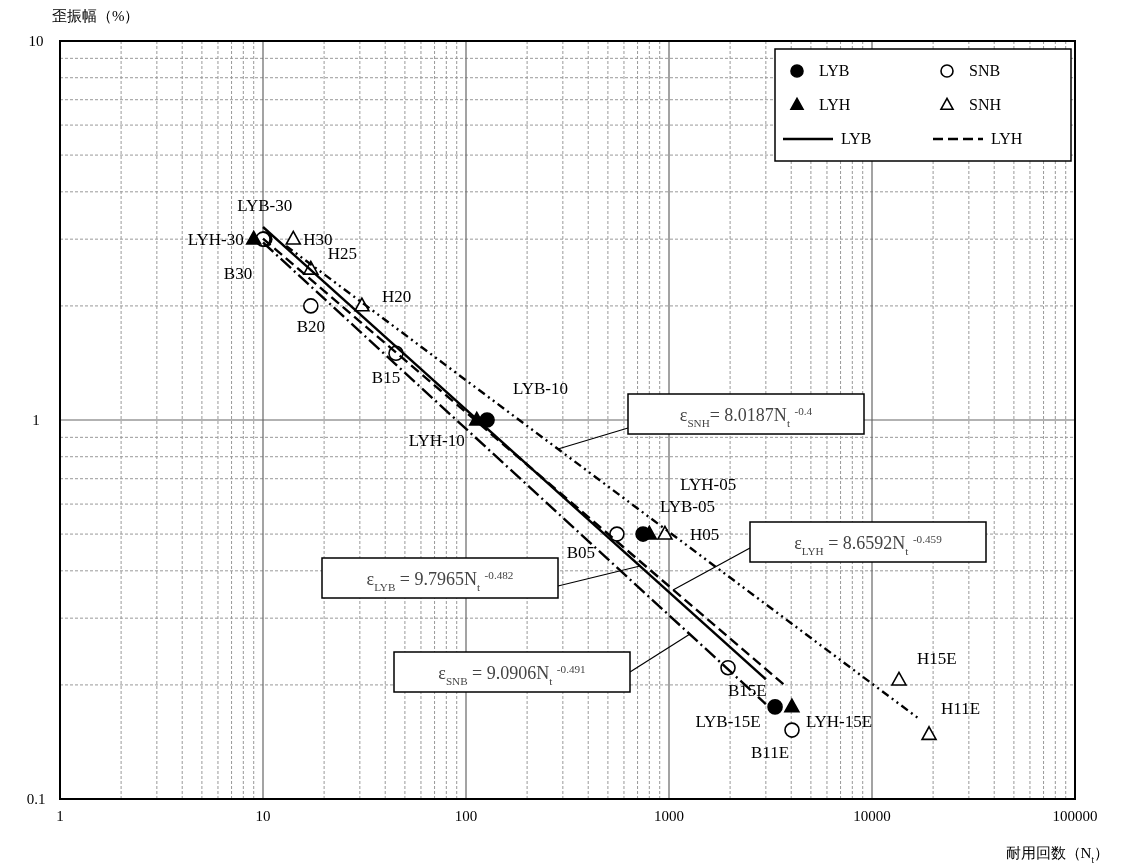 Image resolution: width=1123 pixels, height=866 pixels. What do you see at coordinates (985, 104) in the screenshot?
I see `legend-label: SNH` at bounding box center [985, 104].